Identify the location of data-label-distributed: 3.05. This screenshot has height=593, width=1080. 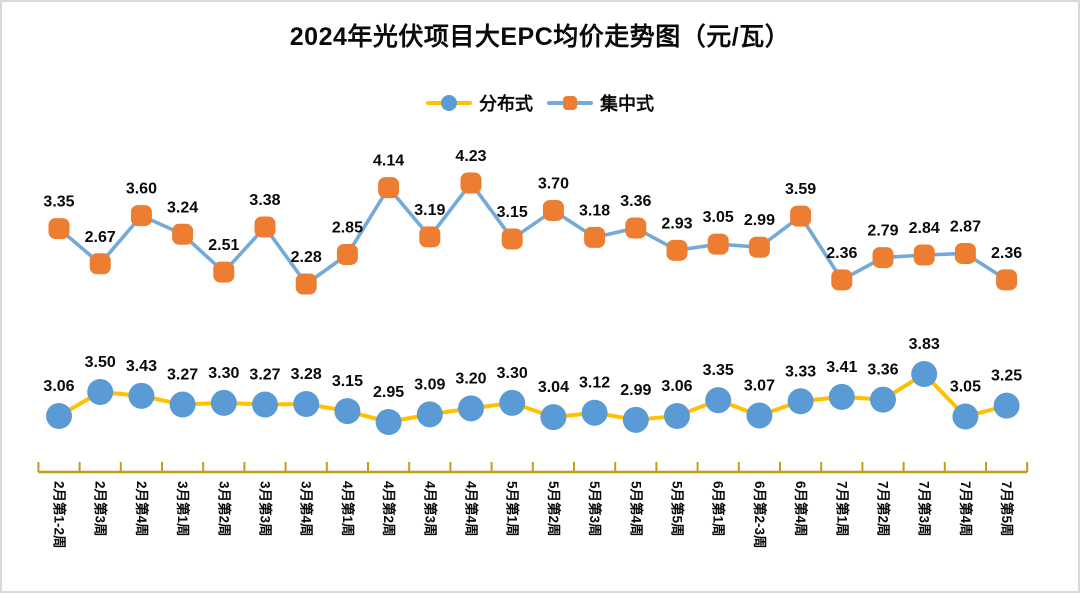
(965, 387).